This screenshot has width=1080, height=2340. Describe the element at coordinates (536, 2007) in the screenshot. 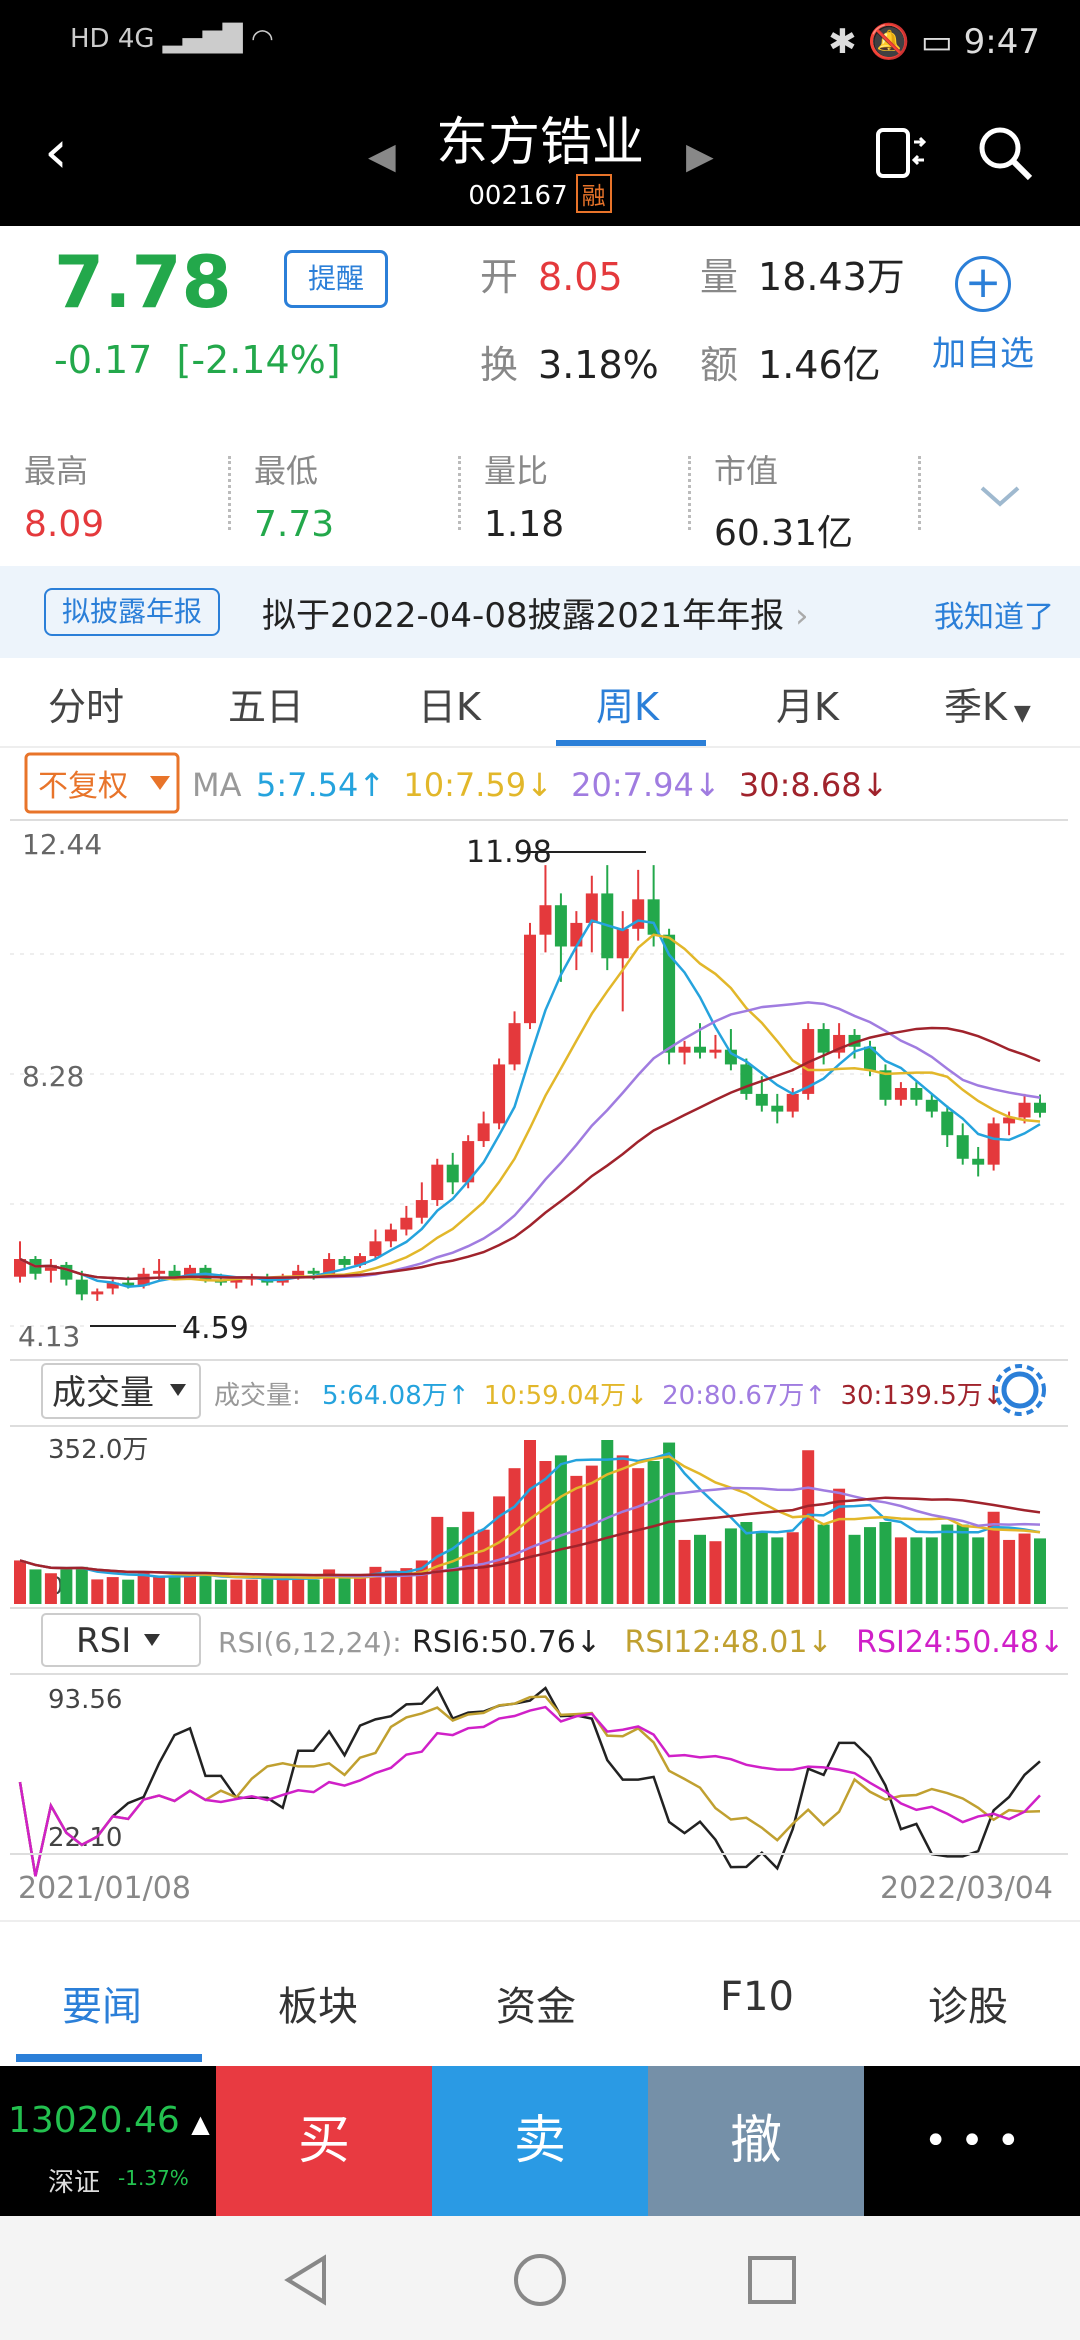

I see `tab-fund: 资金` at that location.